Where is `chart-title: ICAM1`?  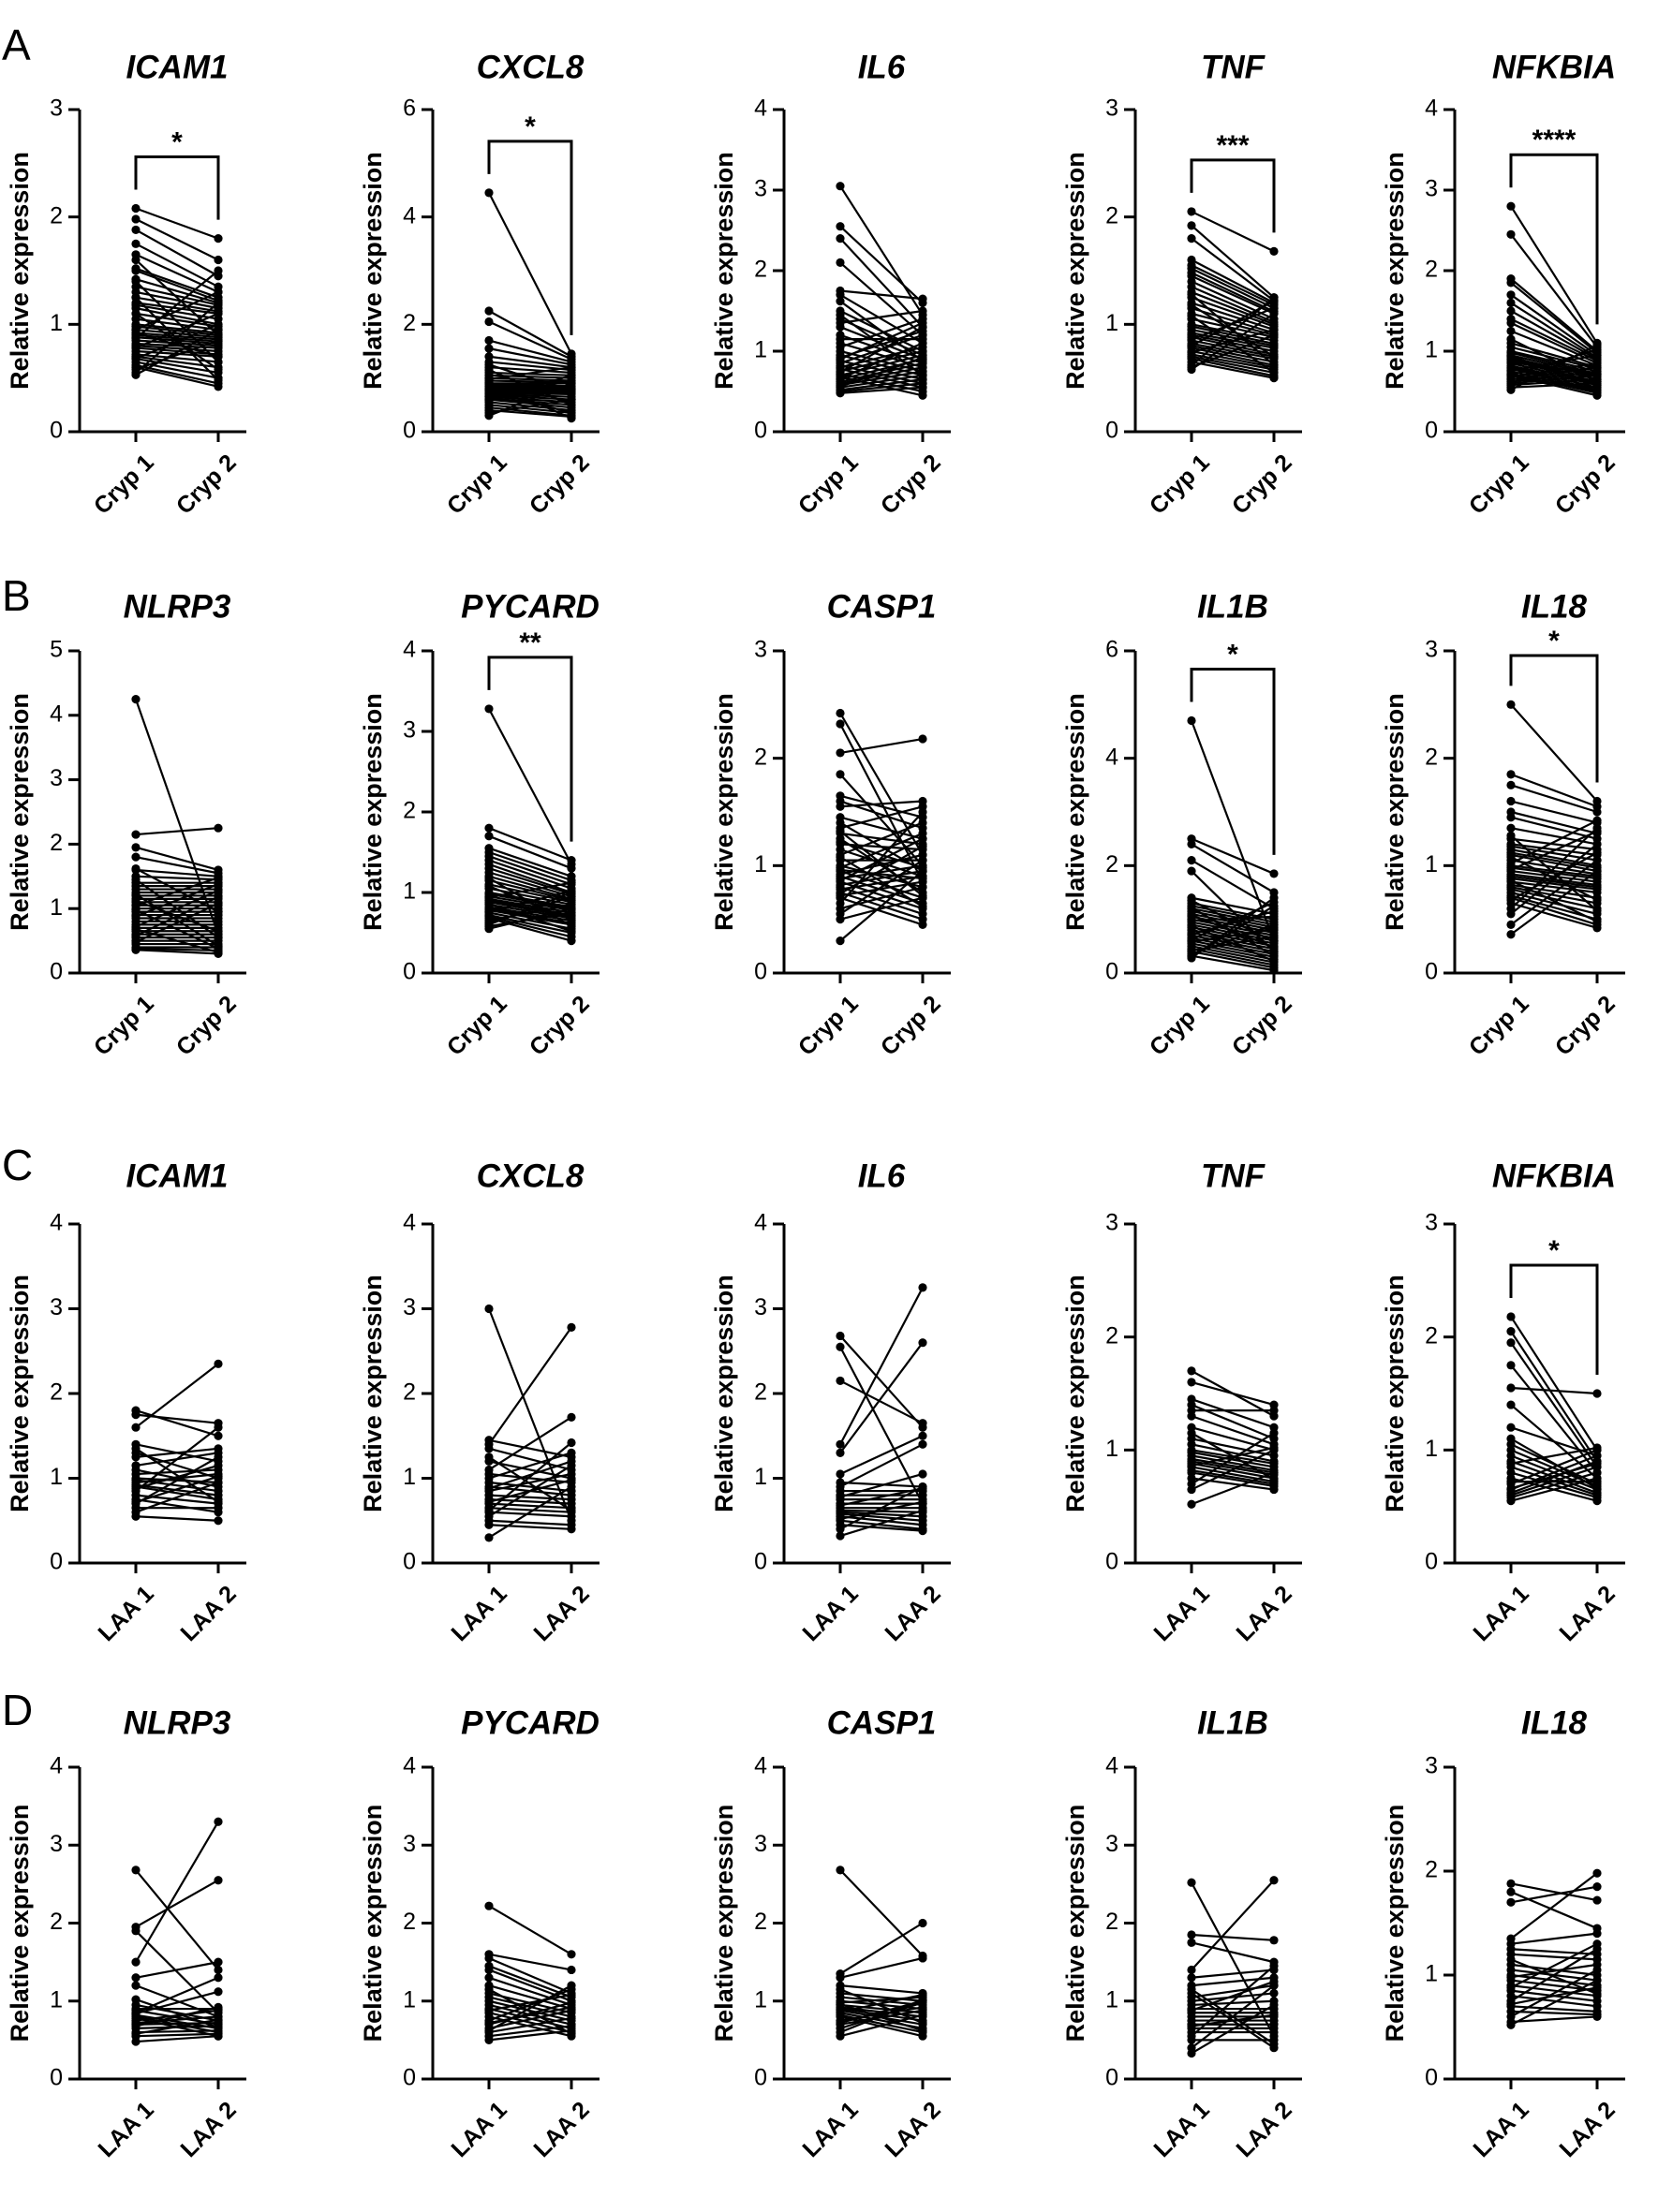 chart-title: ICAM1 is located at coordinates (177, 1176).